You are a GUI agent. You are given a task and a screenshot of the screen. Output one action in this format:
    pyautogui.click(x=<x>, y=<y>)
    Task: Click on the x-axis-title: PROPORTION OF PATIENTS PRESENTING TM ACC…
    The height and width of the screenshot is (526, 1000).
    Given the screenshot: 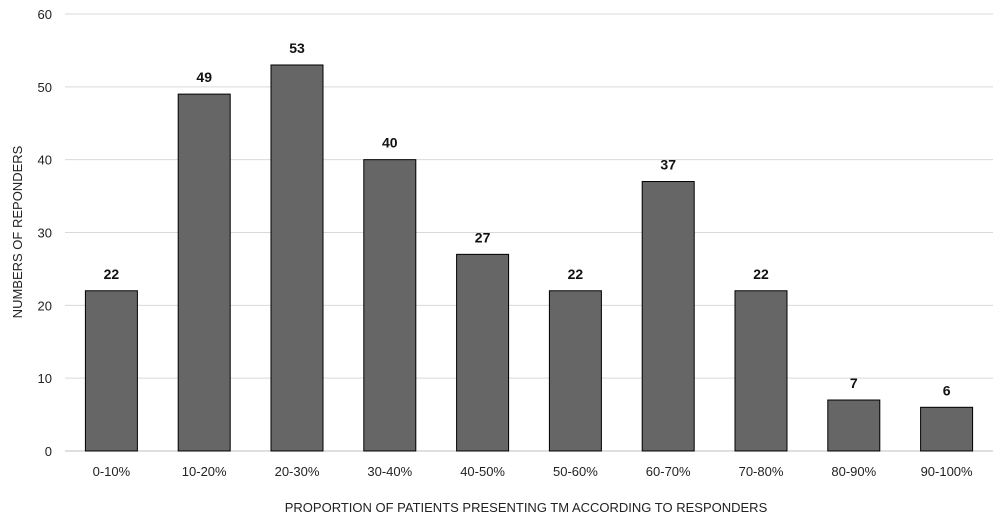 What is the action you would take?
    pyautogui.click(x=526, y=507)
    